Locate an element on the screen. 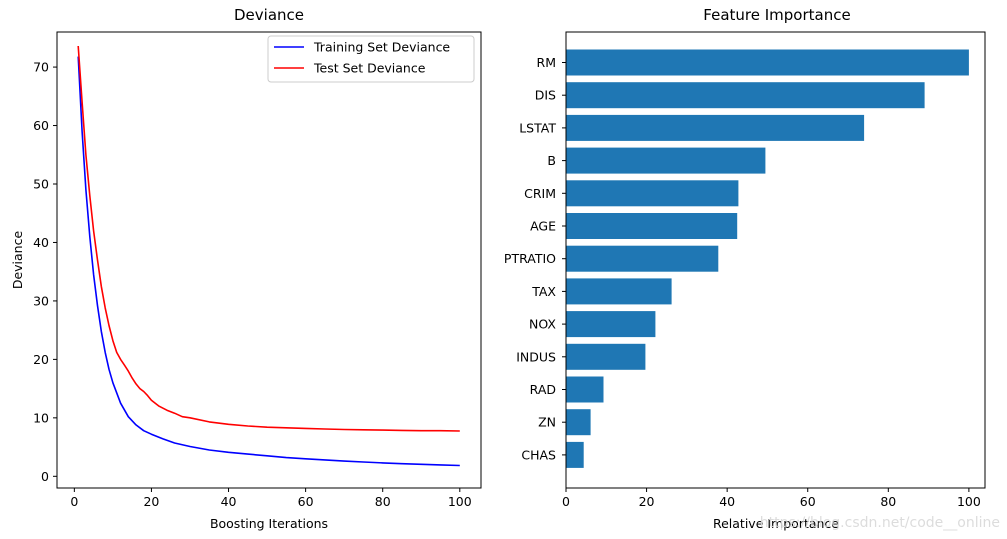  deviance-y-axis-label: Deviance is located at coordinates (17, 260).